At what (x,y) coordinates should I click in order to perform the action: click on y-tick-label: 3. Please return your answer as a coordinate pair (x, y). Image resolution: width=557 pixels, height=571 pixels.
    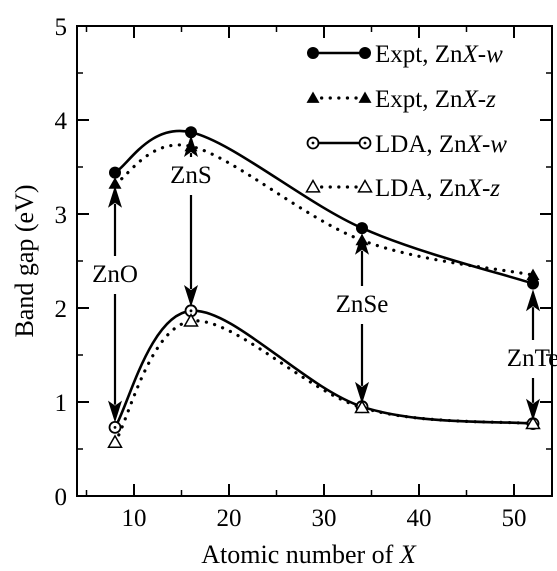
    Looking at the image, I should click on (61, 215).